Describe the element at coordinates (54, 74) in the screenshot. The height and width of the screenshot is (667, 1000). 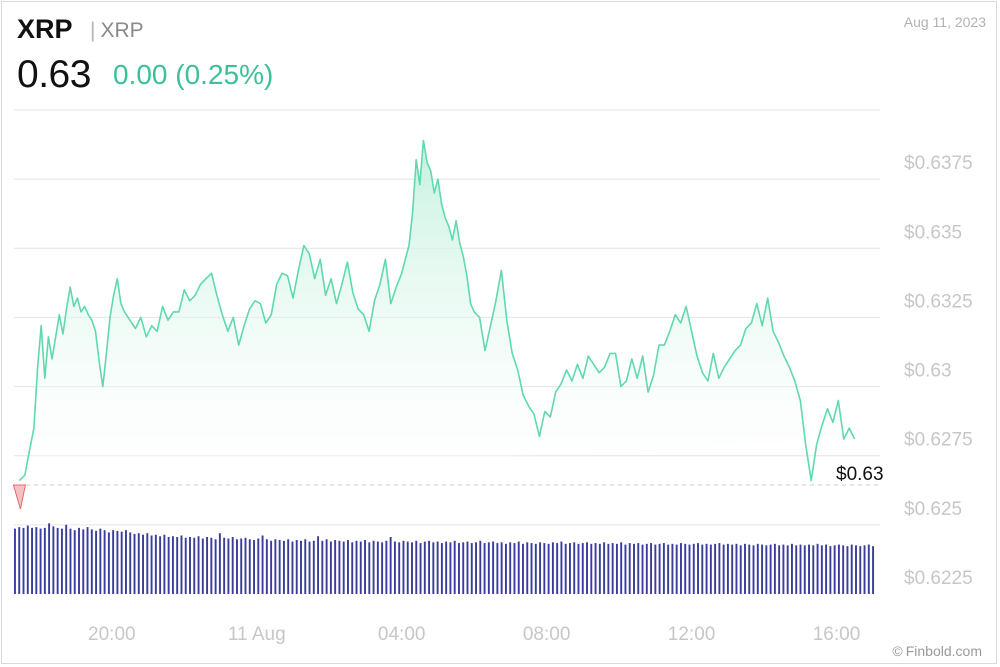
I see `current-price: 0.63` at that location.